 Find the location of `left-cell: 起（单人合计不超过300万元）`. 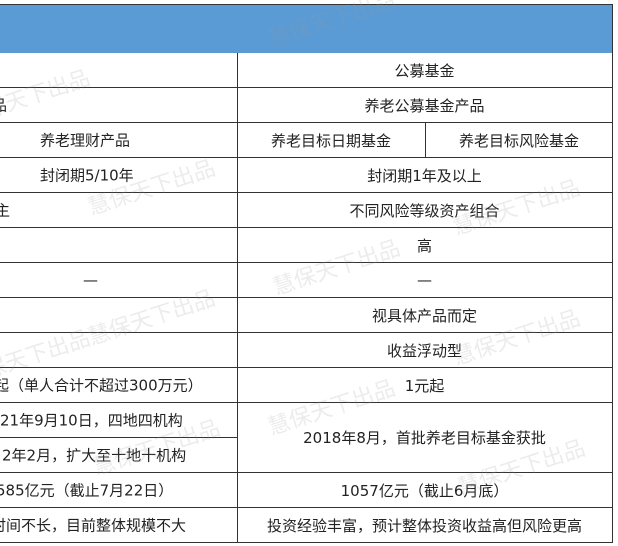

left-cell: 起（单人合计不超过300万元） is located at coordinates (119, 385).